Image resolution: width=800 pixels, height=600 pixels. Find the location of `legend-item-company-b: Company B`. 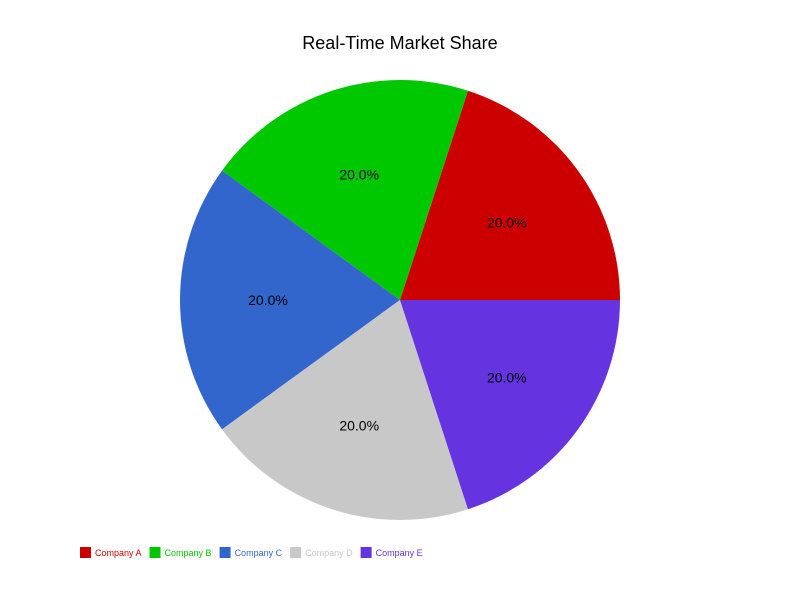

legend-item-company-b: Company B is located at coordinates (180, 552).